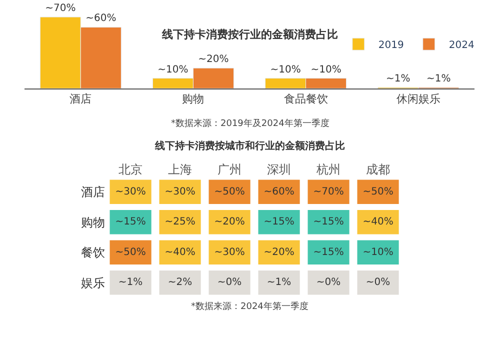 This screenshot has height=347, width=499. What do you see at coordinates (230, 169) in the screenshot?
I see `x-tick-label: 广州` at bounding box center [230, 169].